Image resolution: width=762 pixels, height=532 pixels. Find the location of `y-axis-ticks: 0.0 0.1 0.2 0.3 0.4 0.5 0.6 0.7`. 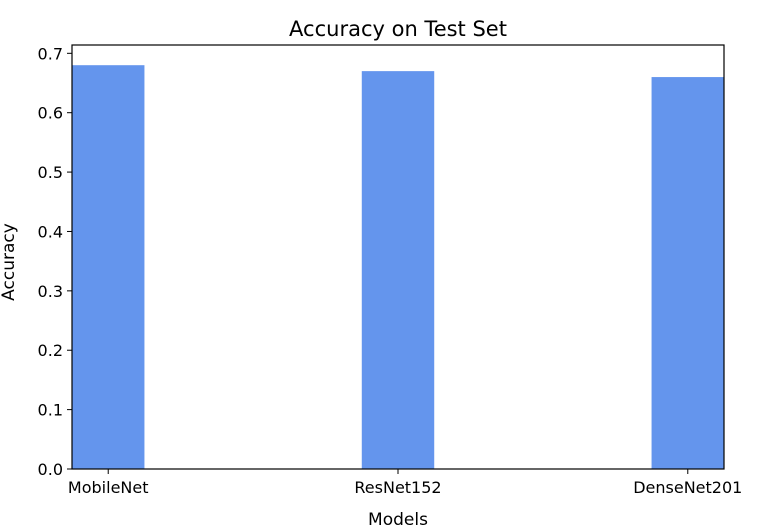

y-axis-ticks: 0.0 0.1 0.2 0.3 0.4 0.5 0.6 0.7 is located at coordinates (55, 261).